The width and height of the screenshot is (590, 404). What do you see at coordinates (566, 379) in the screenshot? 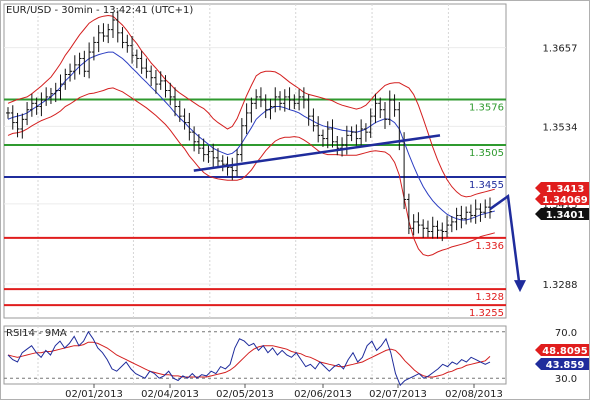
I see `rsi-tick-label: 30.0` at bounding box center [566, 379].